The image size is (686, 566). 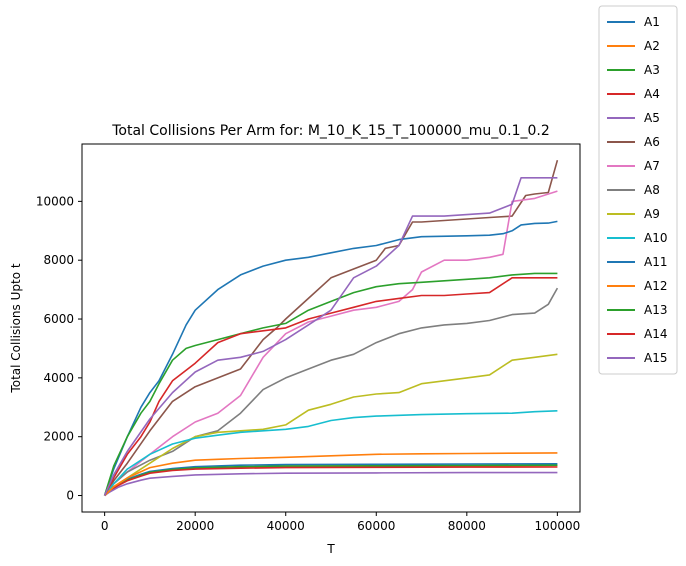 I want to click on legend: A1 A2 A3 A4 A5 A6 A7 A8 A9 A10 A11 A12 A13 A14 A15, so click(x=638, y=190).